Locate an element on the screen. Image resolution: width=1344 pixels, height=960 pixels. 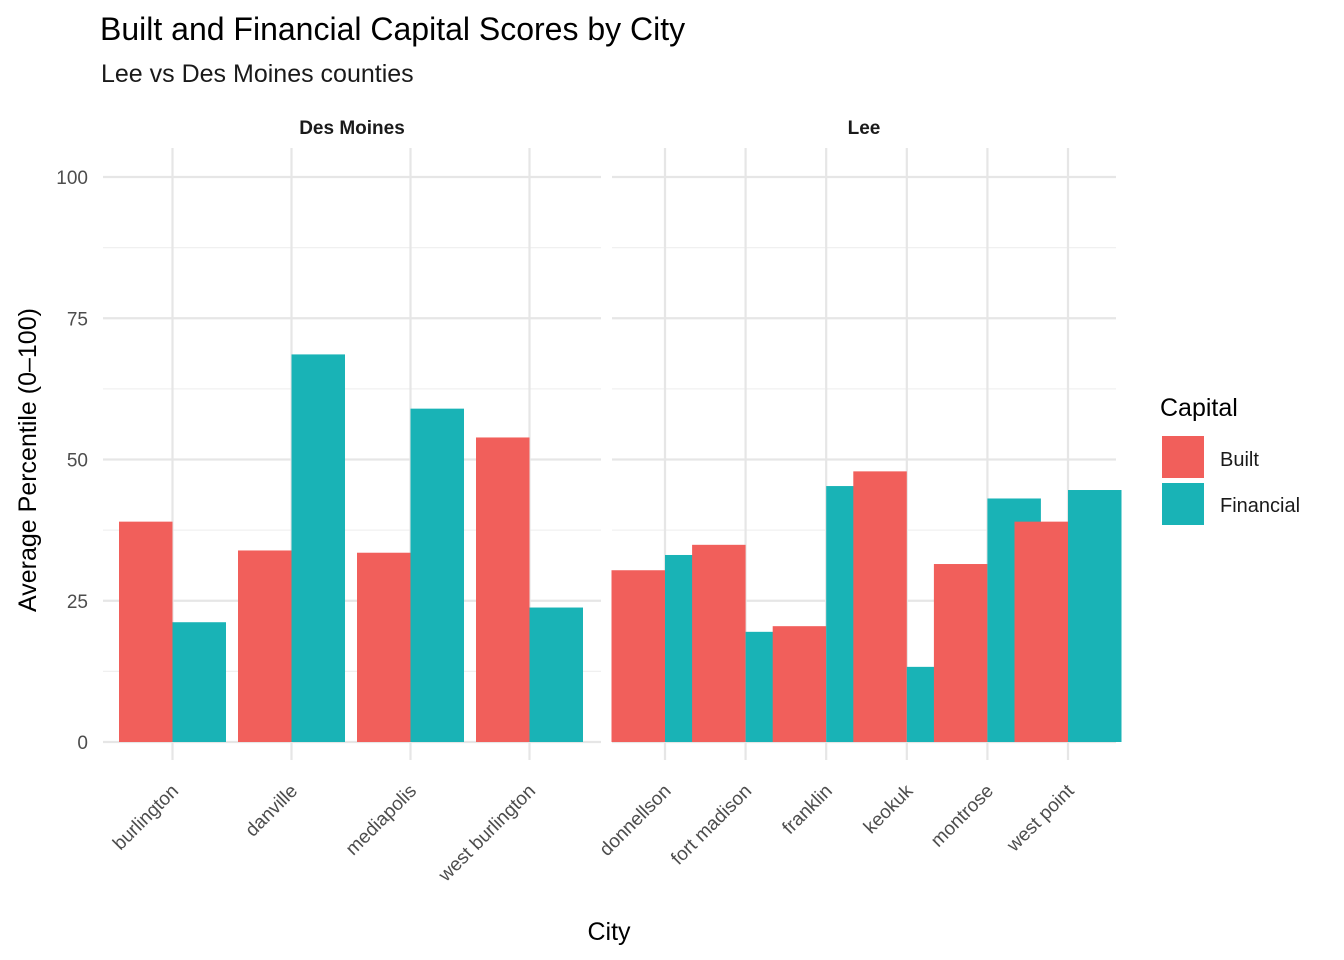
bar-west-burlington-financial is located at coordinates (556, 674).